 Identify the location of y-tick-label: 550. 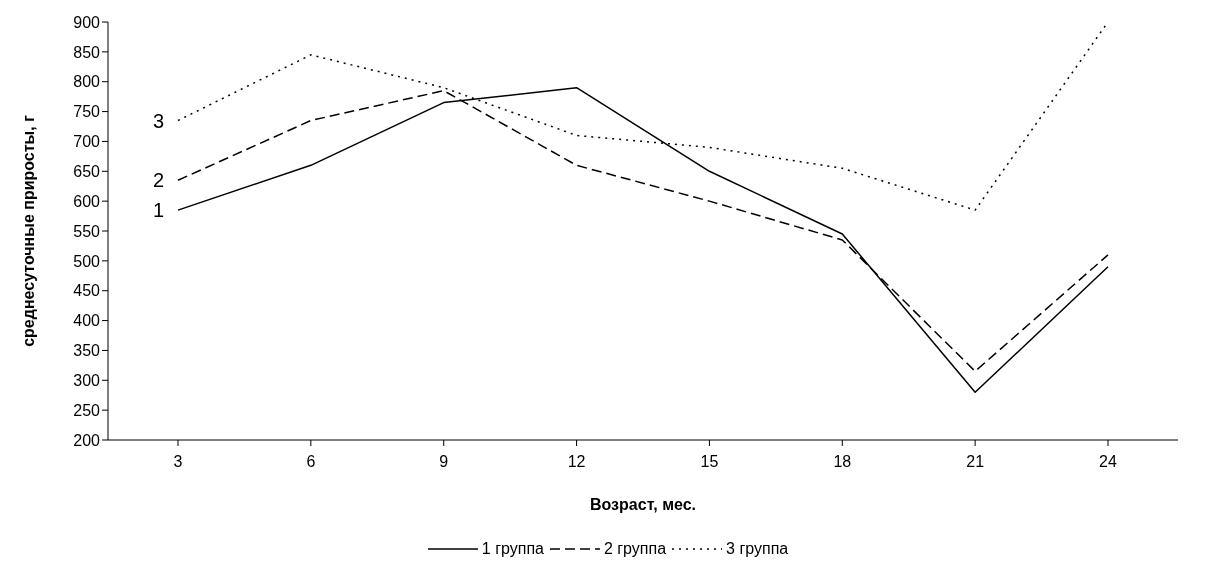
(87, 231).